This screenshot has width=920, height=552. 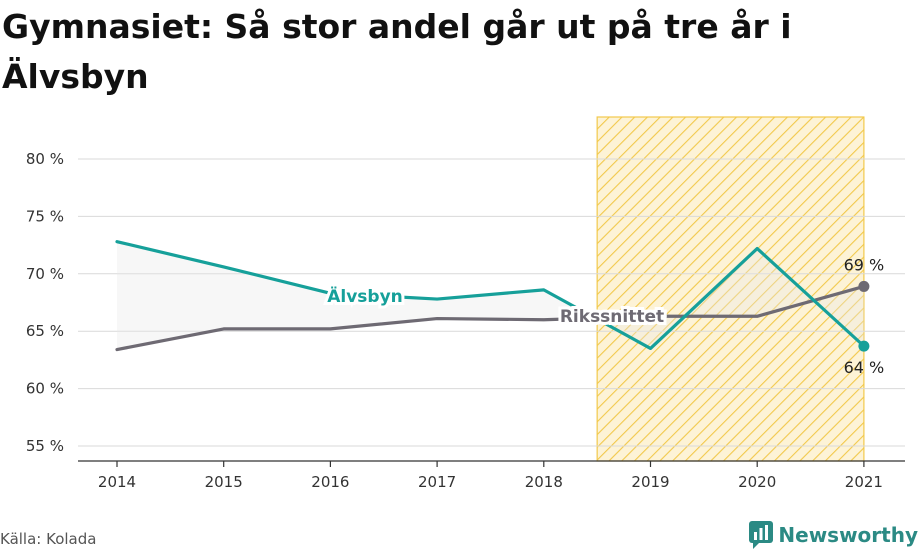 I want to click on source-note: Källa: Kolada, so click(x=48, y=539).